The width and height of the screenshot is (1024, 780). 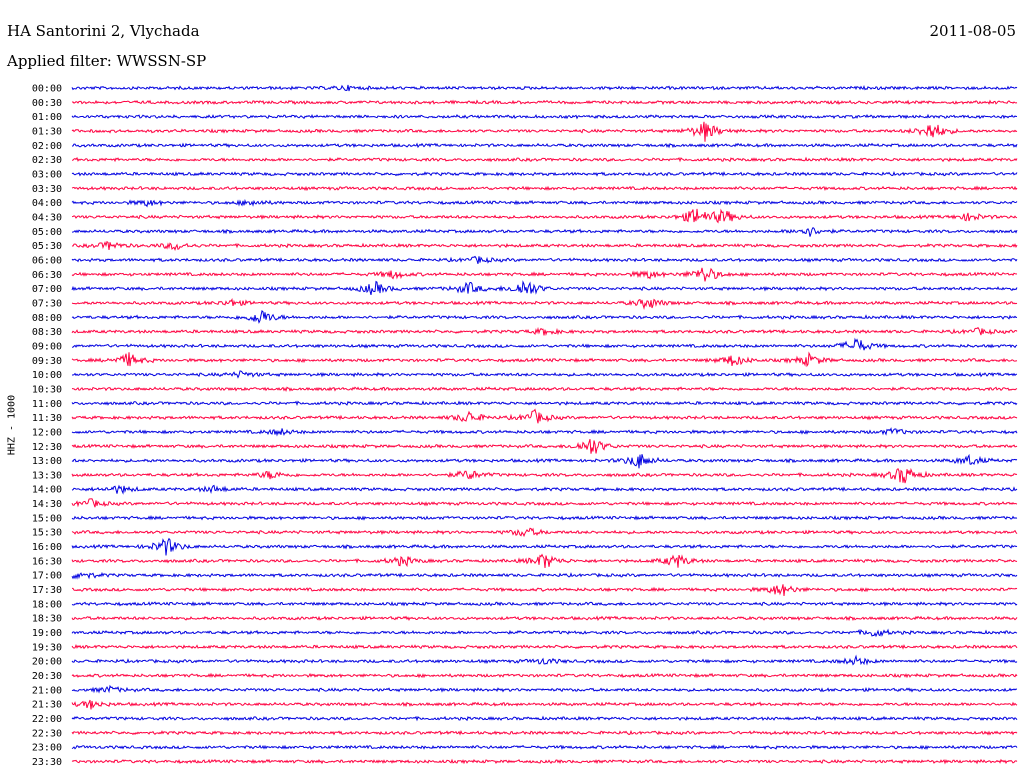 What do you see at coordinates (47, 89) in the screenshot?
I see `time-label-0000: 00:00` at bounding box center [47, 89].